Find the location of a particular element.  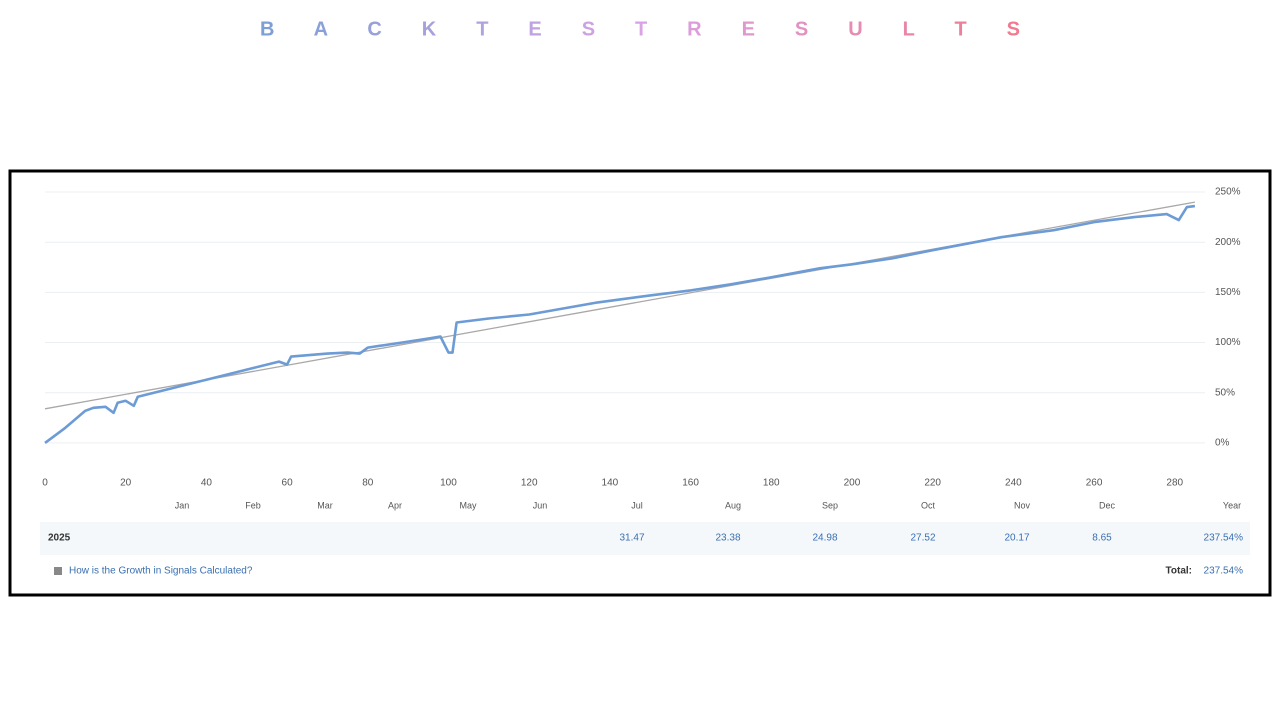

x-tick-label: 80 is located at coordinates (368, 483).